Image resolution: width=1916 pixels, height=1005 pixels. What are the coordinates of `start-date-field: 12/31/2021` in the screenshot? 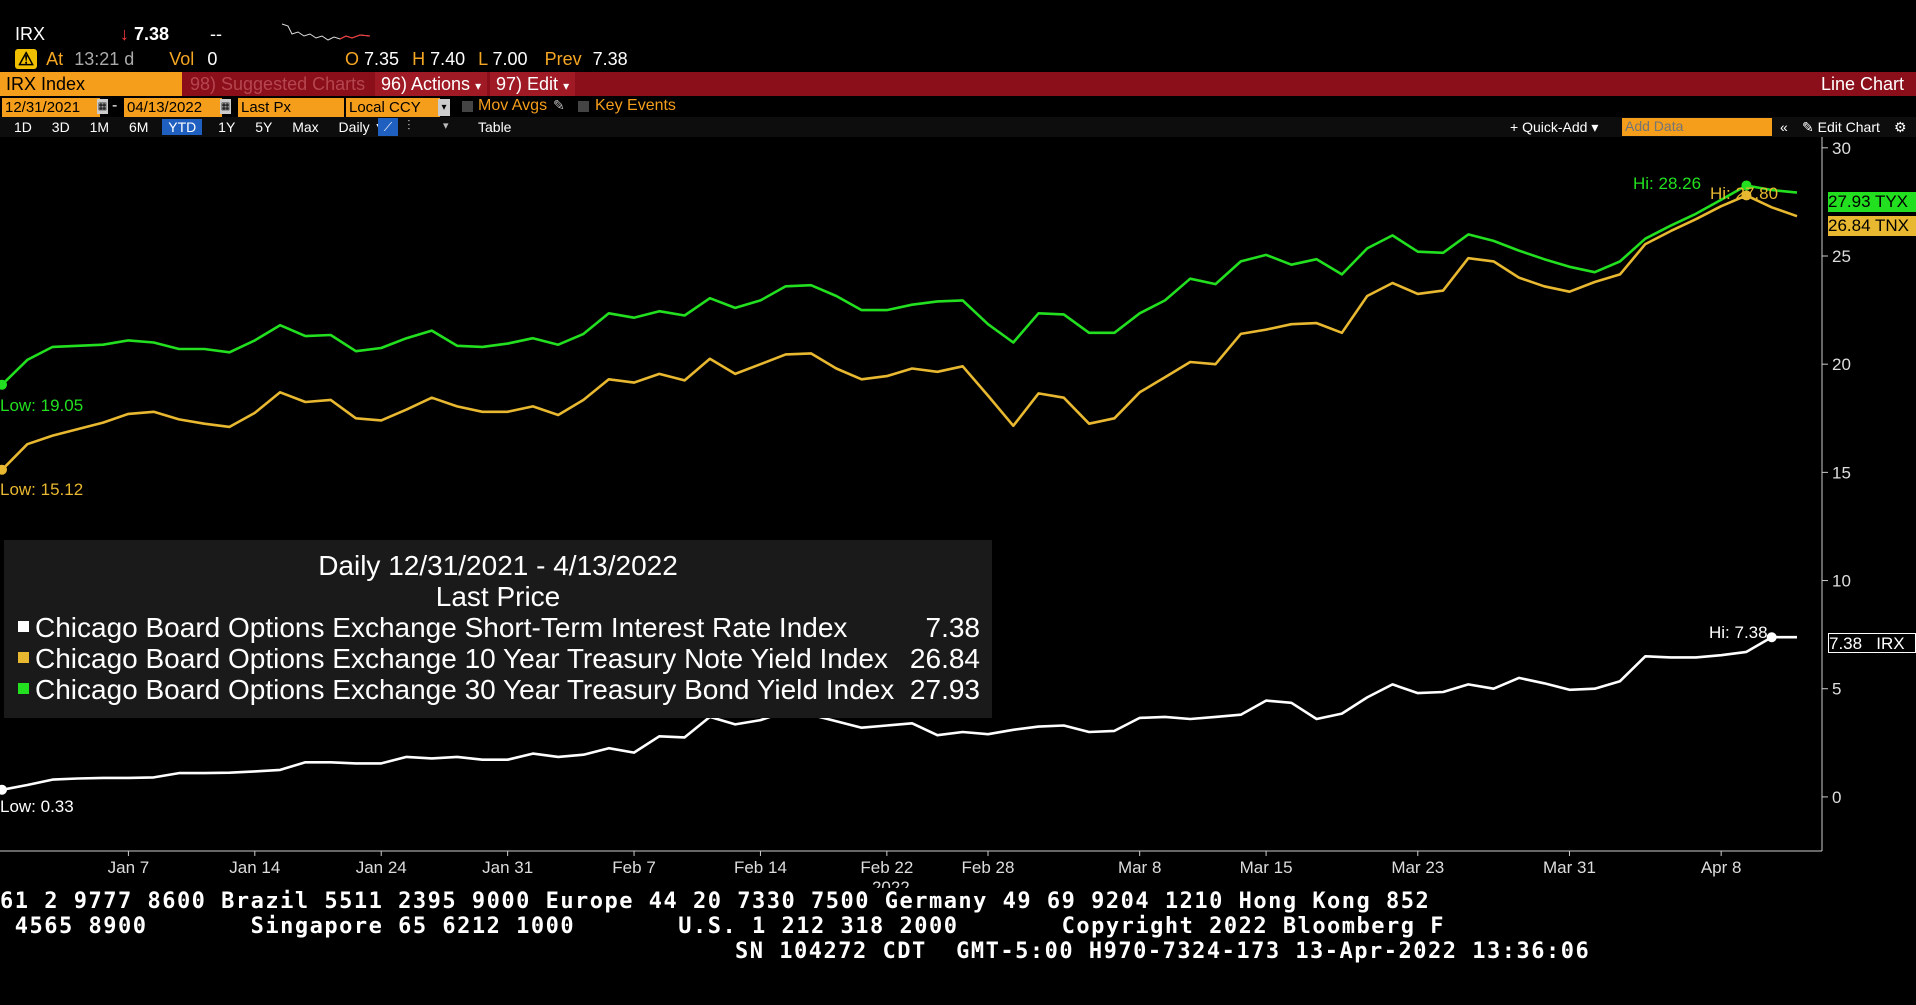 It's located at (51, 107).